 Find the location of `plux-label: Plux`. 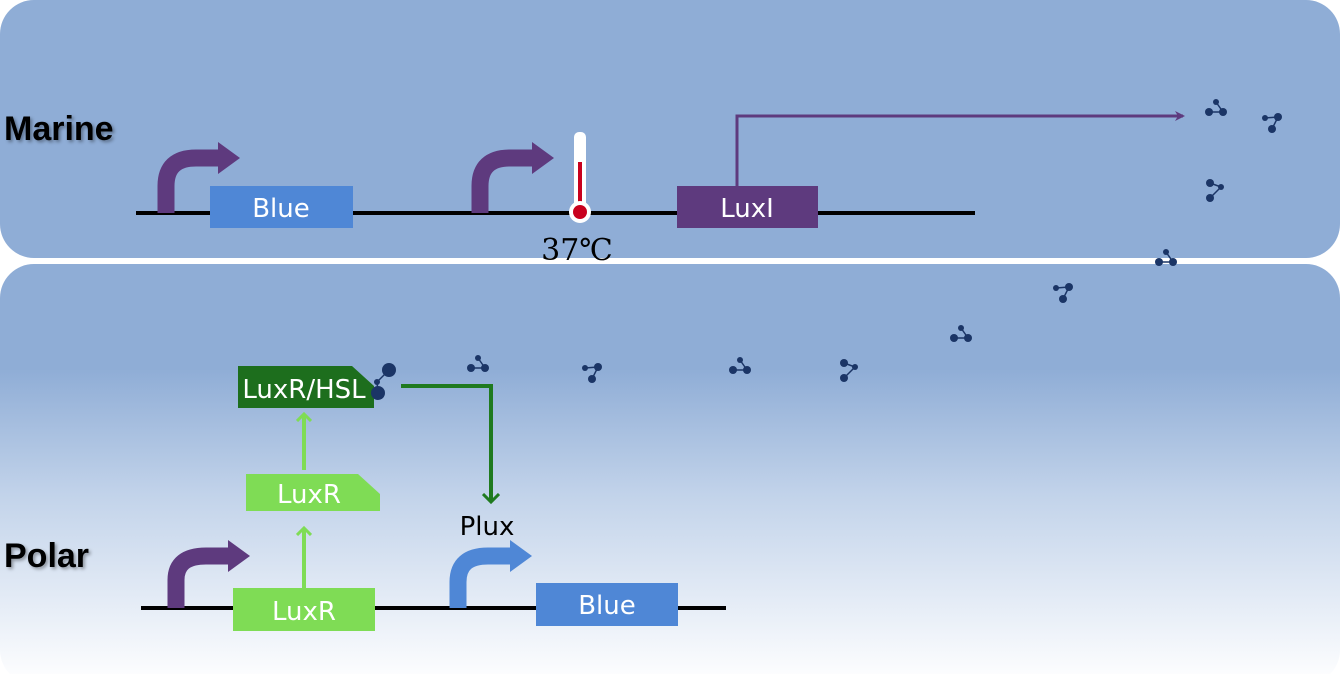

plux-label: Plux is located at coordinates (487, 527).